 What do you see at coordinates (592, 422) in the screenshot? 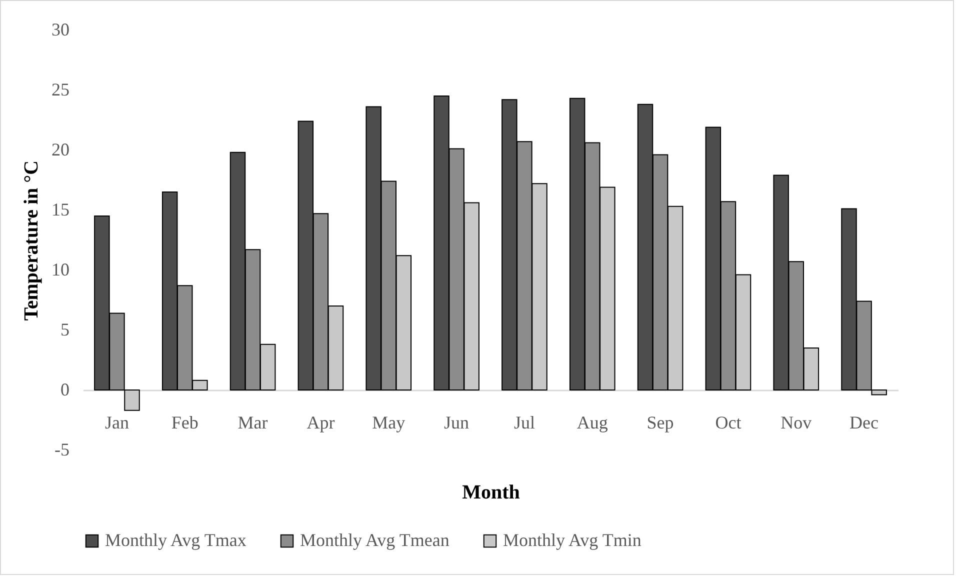
I see `x-tick-label: Aug` at bounding box center [592, 422].